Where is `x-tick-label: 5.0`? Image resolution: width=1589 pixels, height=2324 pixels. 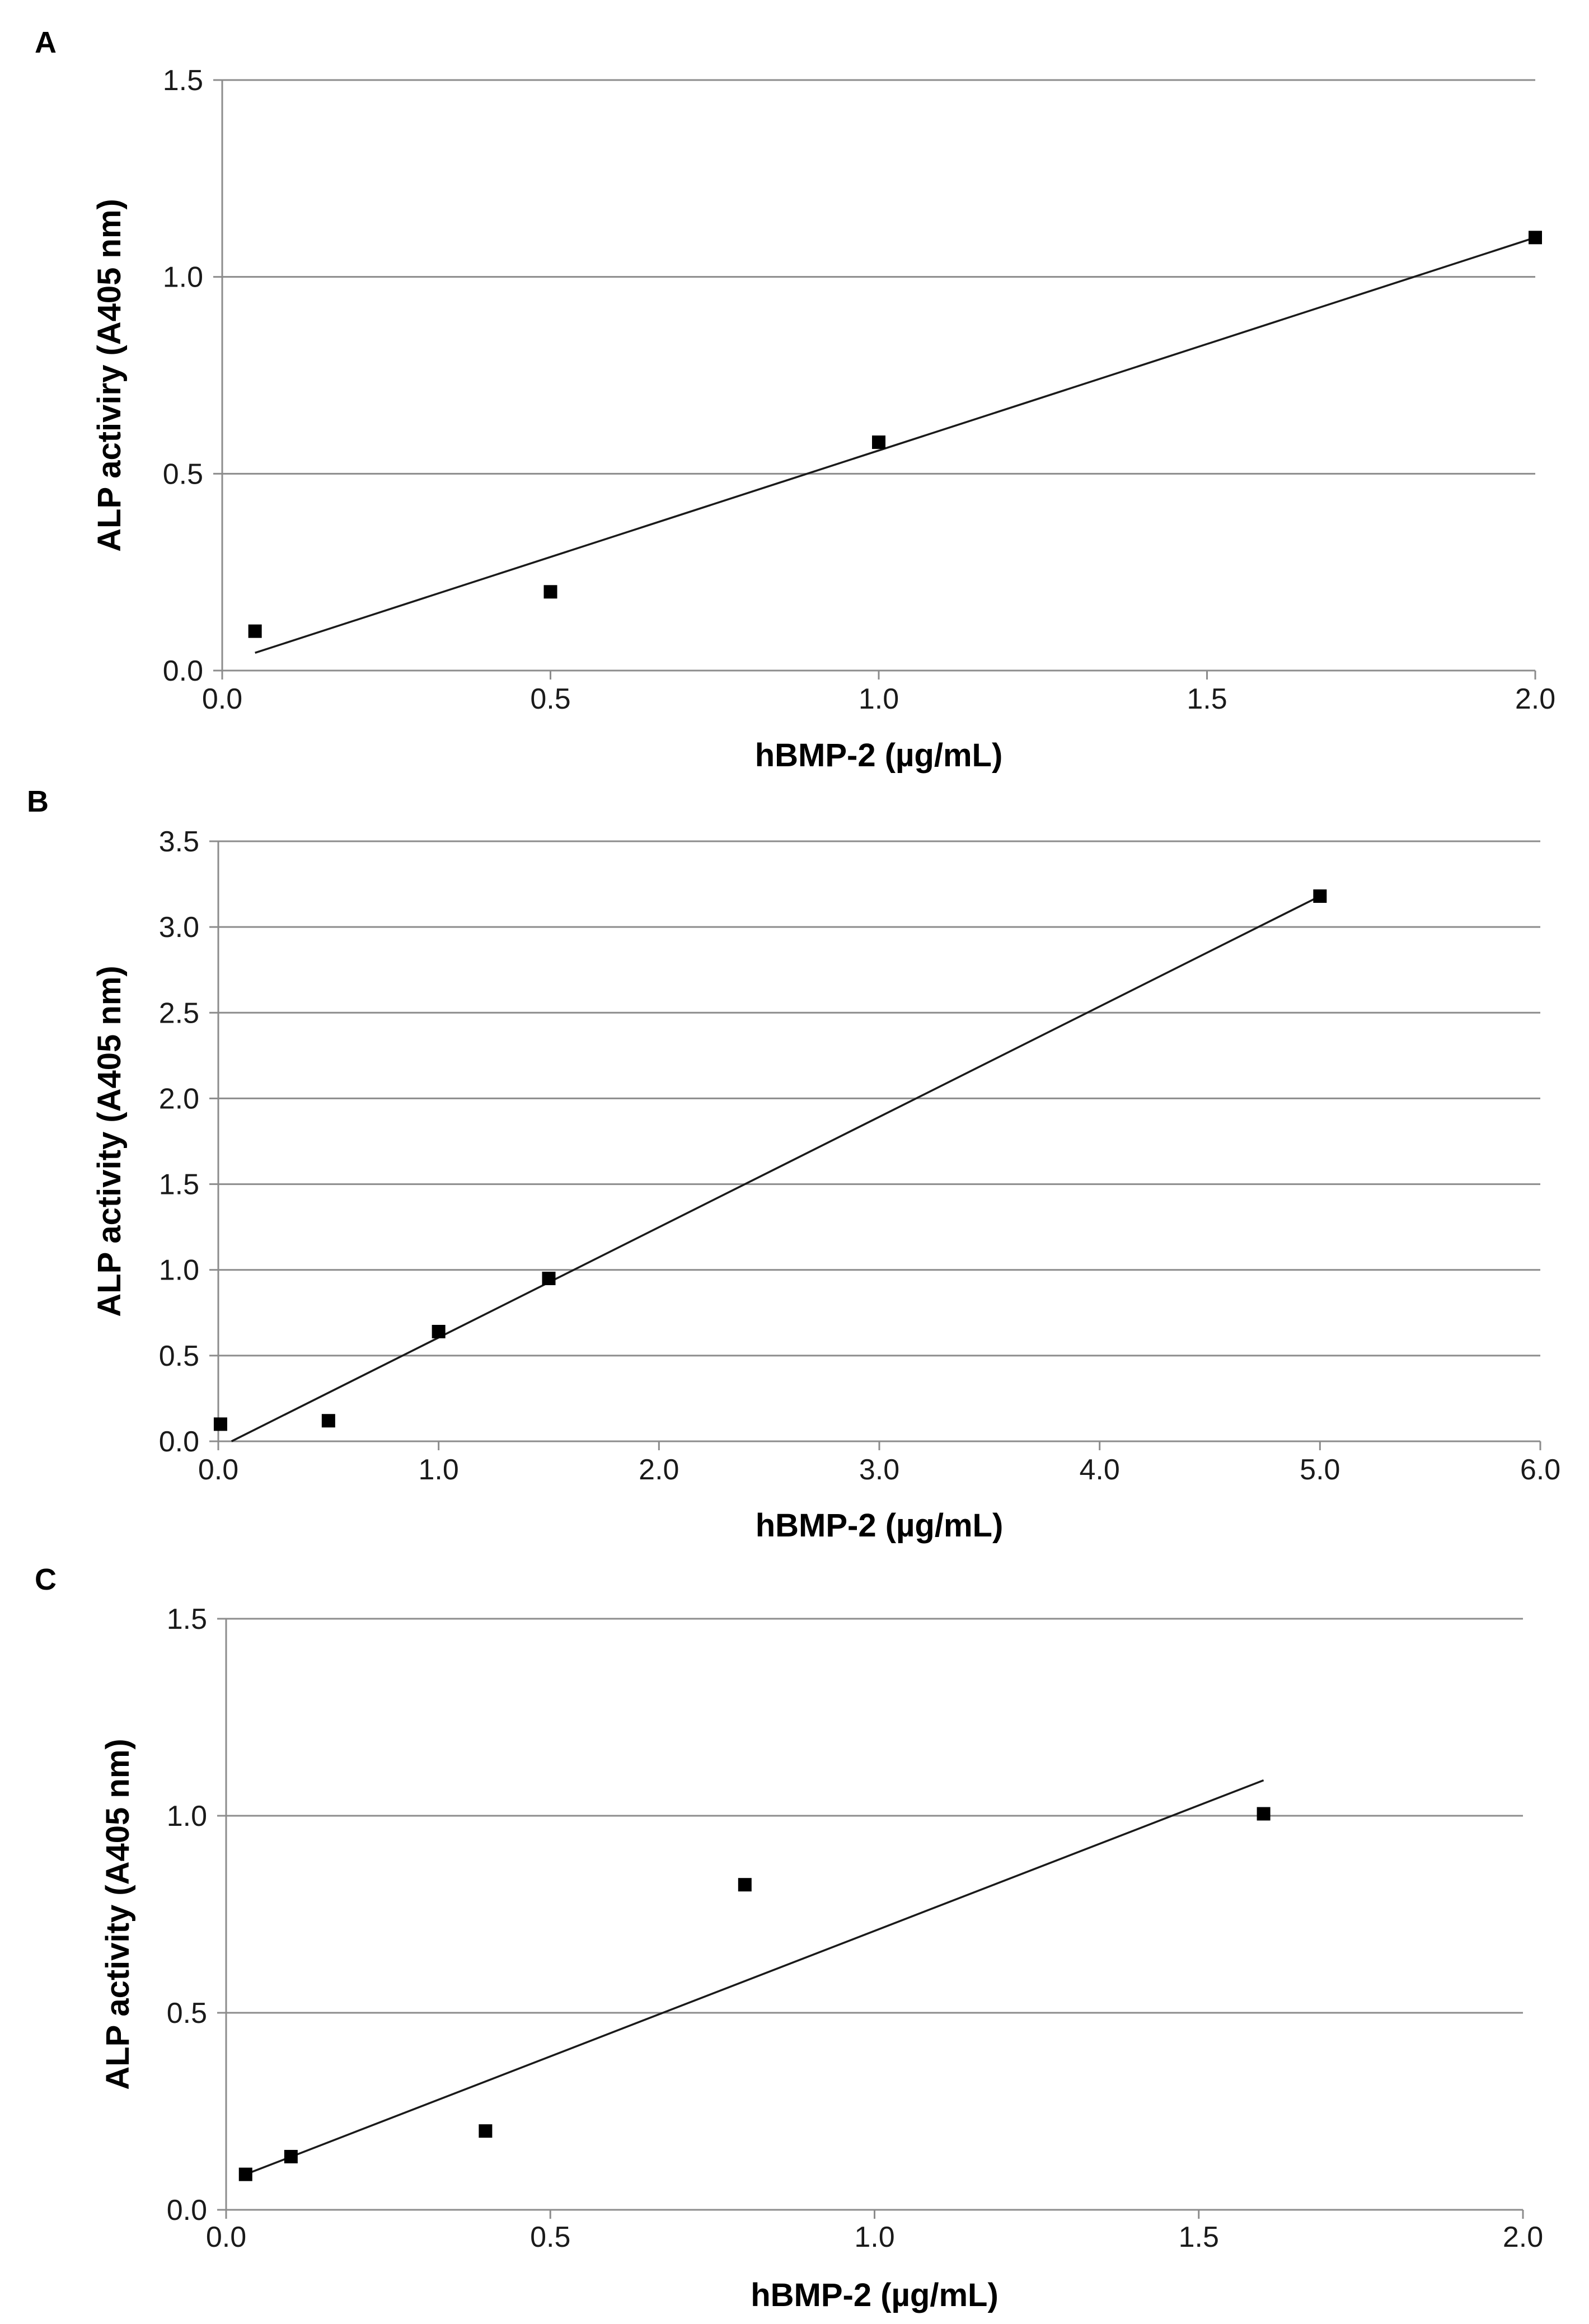 x-tick-label: 5.0 is located at coordinates (1320, 1470).